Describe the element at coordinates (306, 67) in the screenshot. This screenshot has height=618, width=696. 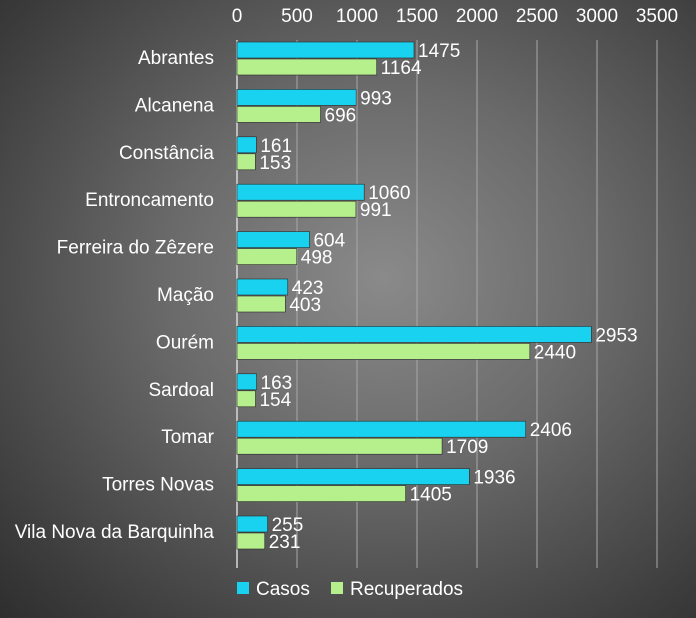
I see `bar-recuperados-abrantes` at that location.